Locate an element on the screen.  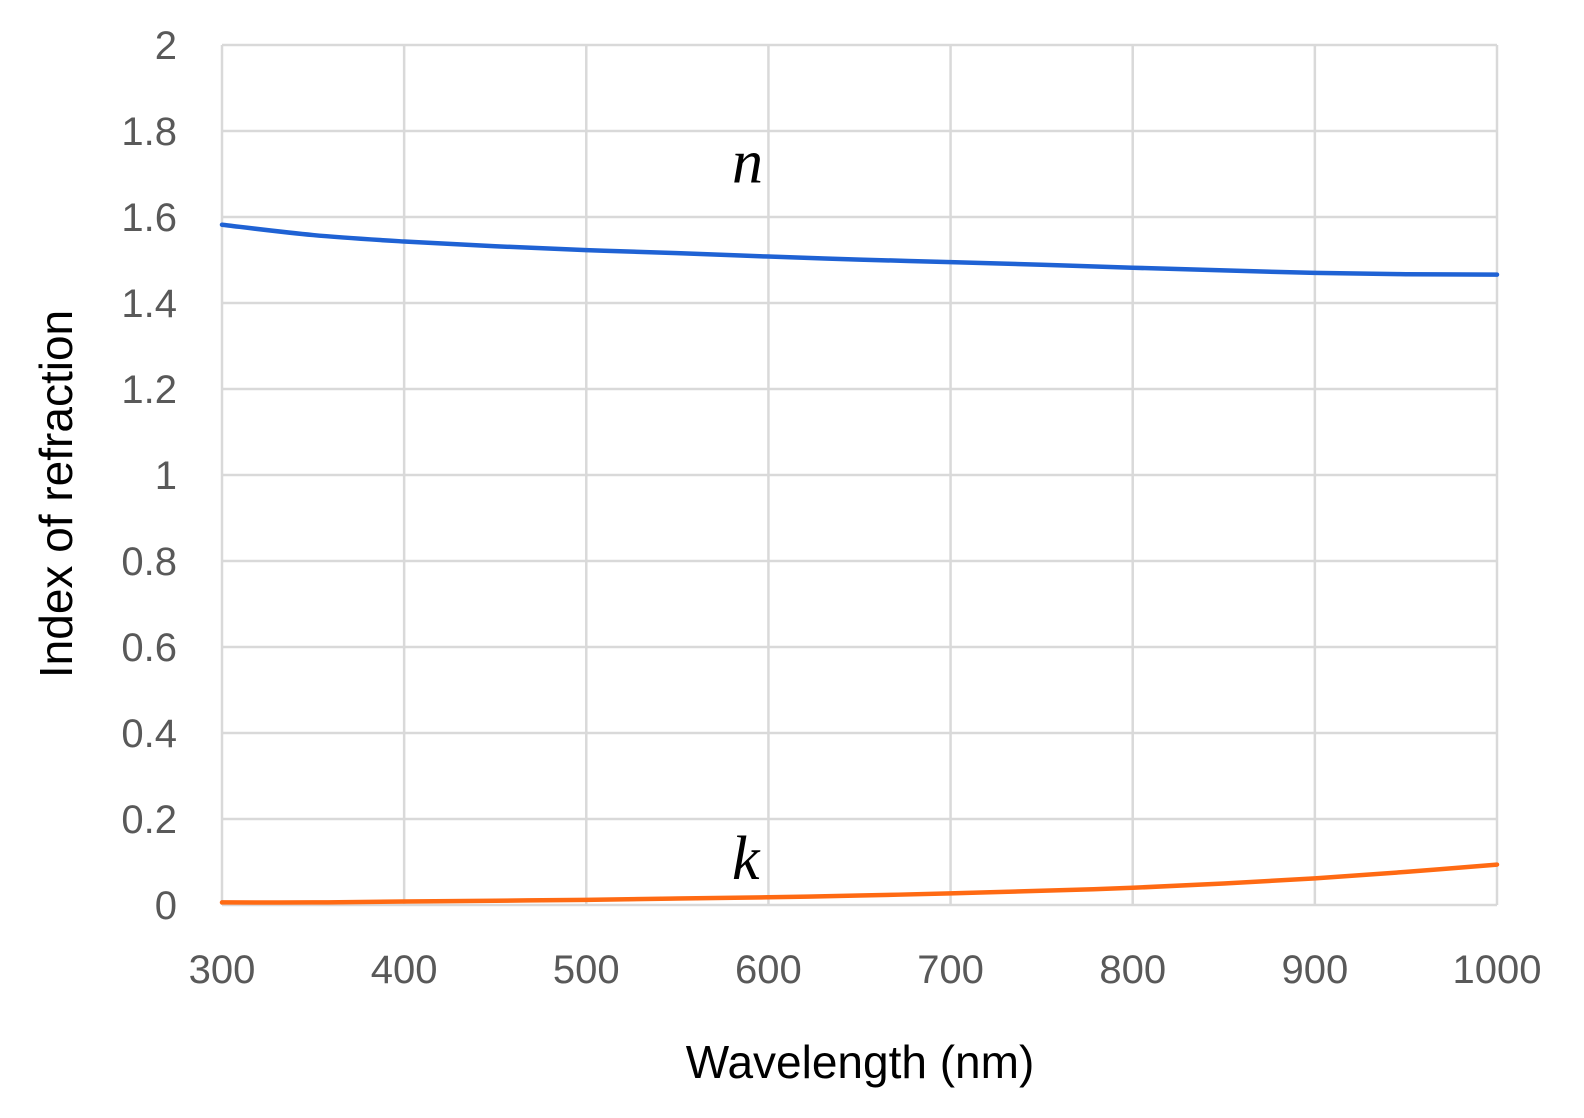
y-tick-label: 1.8 is located at coordinates (149, 132).